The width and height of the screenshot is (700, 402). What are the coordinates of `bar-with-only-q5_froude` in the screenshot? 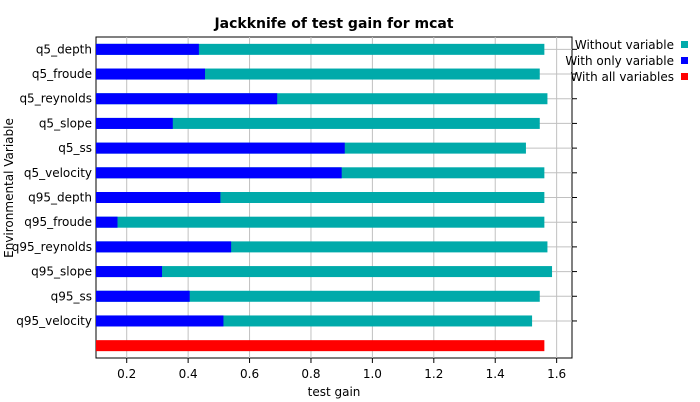 It's located at (151, 74).